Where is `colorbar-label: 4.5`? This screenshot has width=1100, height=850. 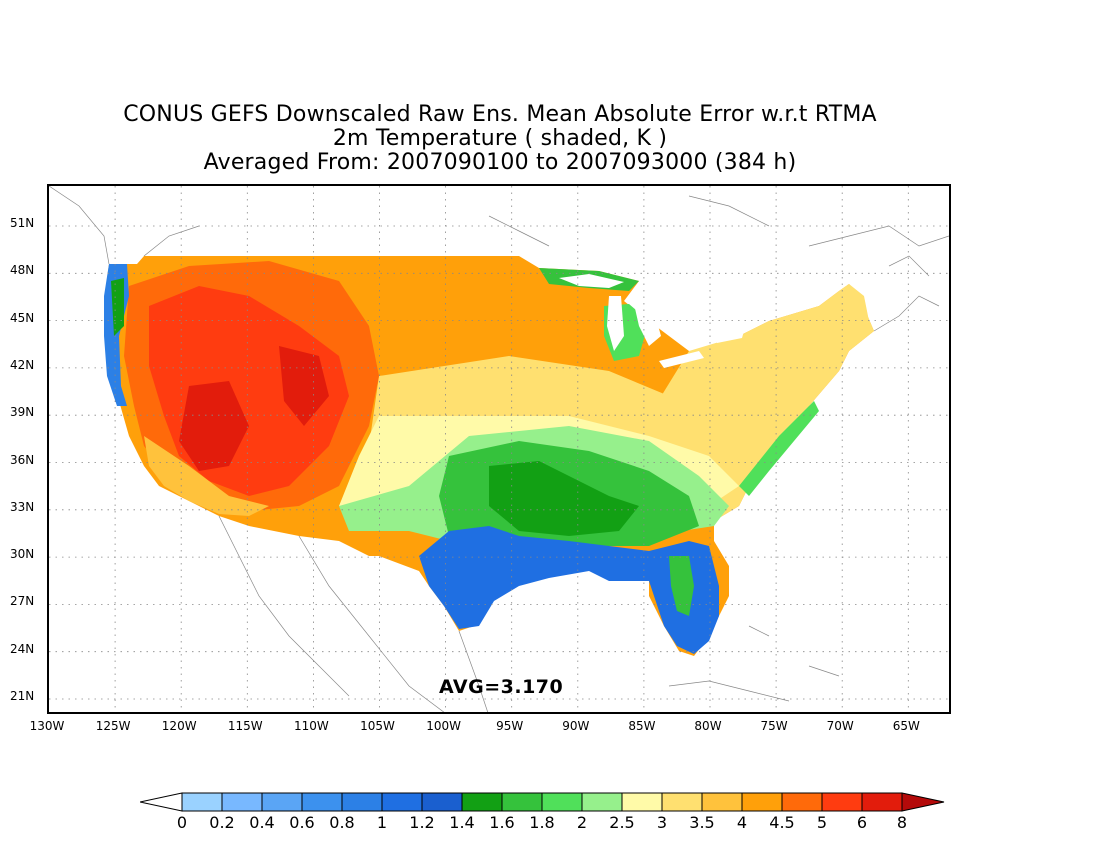
colorbar-label: 4.5 is located at coordinates (782, 822).